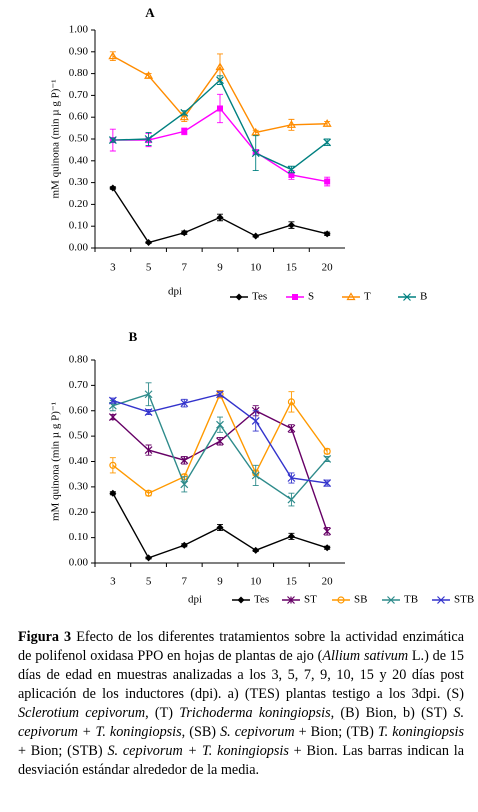 This screenshot has width=478, height=812. What do you see at coordinates (360, 600) in the screenshot?
I see `legend-label: SB` at bounding box center [360, 600].